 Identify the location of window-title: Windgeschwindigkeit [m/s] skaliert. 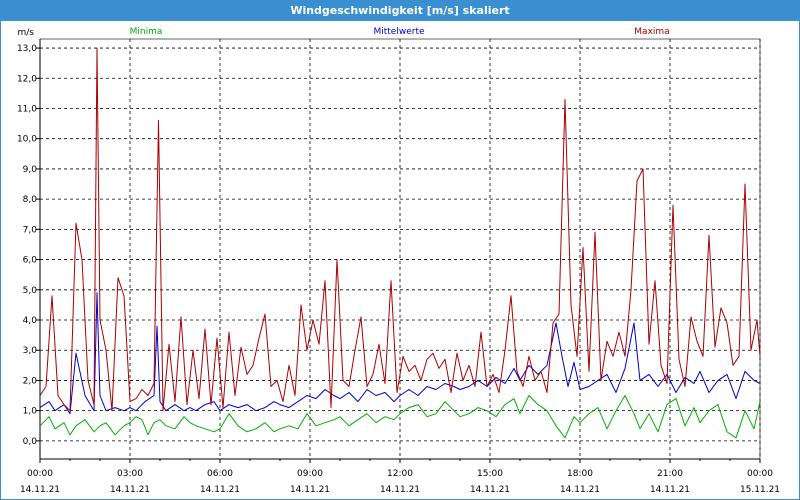
(400, 11).